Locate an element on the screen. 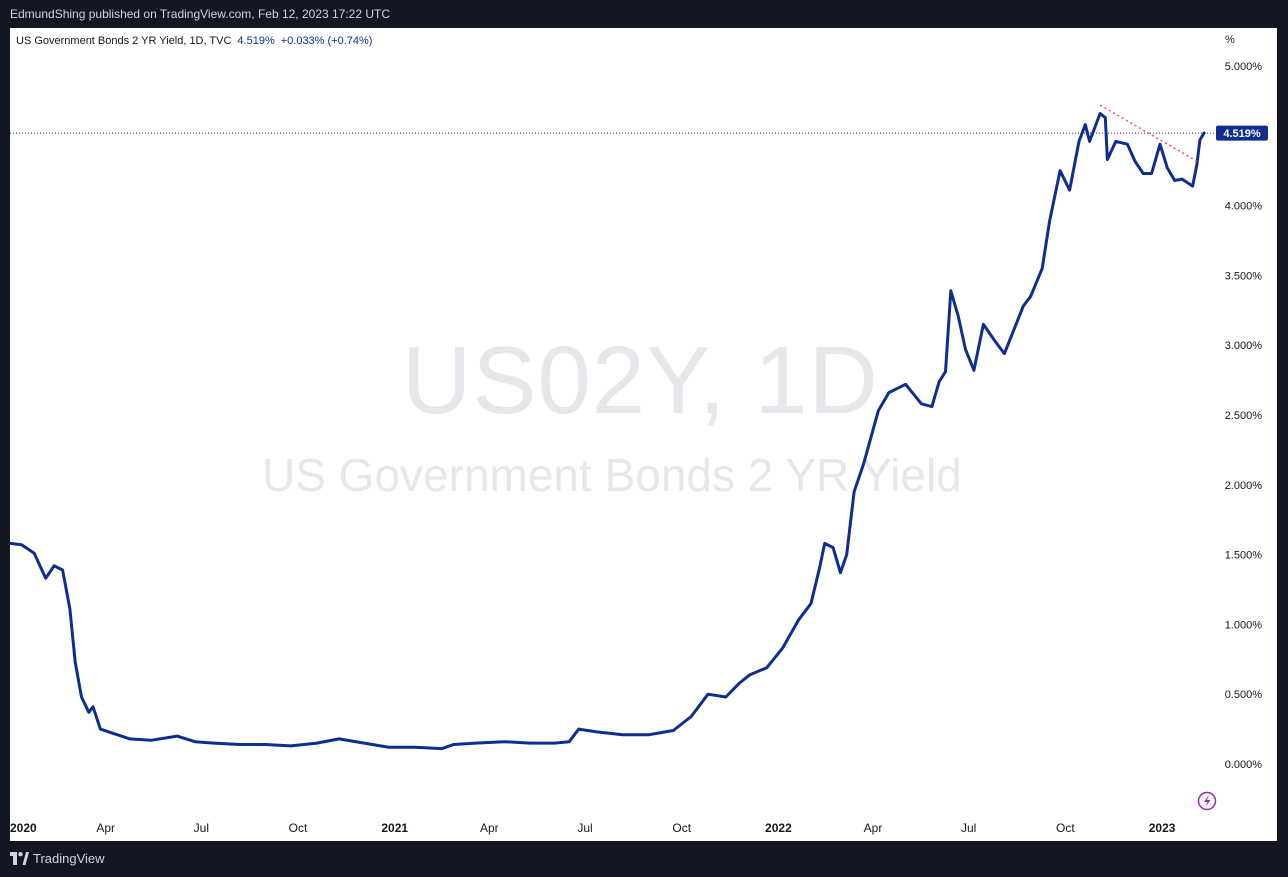 The image size is (1288, 877). y-axis-unit-label: % is located at coordinates (1230, 40).